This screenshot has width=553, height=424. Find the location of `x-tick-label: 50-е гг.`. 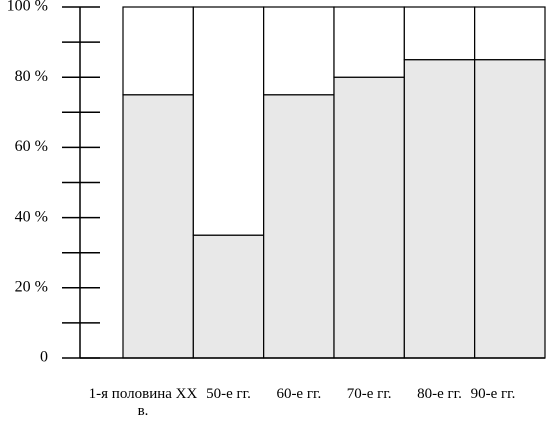

x-tick-label: 50-е гг. is located at coordinates (228, 394).